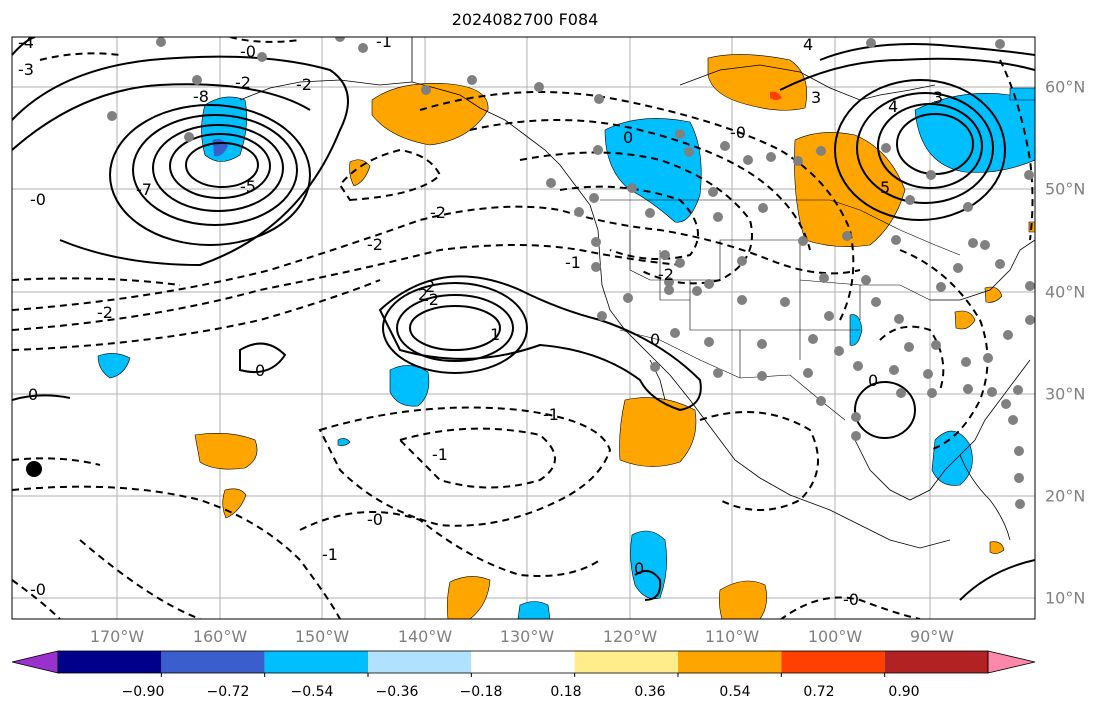 The image size is (1105, 712). What do you see at coordinates (34, 469) in the screenshot?
I see `marker-dot` at bounding box center [34, 469].